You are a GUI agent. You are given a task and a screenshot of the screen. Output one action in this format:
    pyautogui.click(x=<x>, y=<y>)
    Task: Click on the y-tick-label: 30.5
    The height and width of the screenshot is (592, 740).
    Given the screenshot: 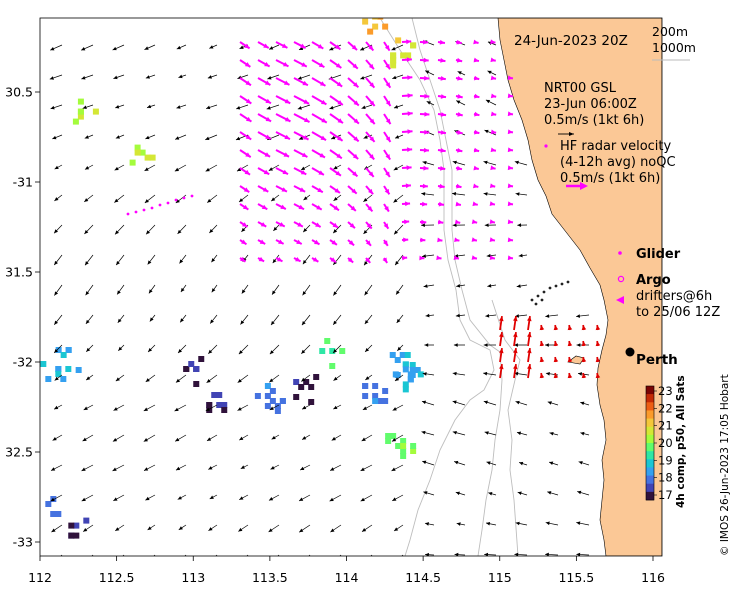 What is the action you would take?
    pyautogui.click(x=19, y=92)
    